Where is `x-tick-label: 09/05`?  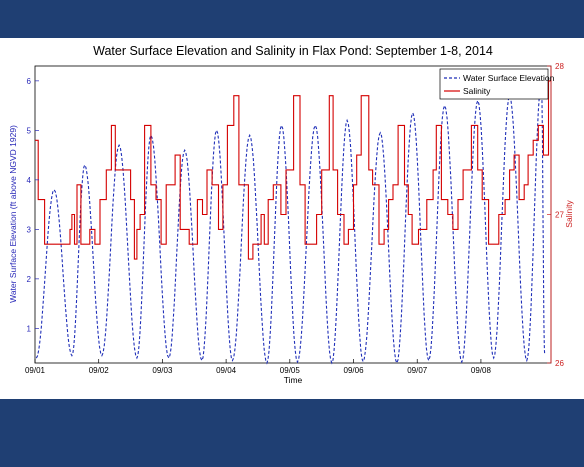 x-tick-label: 09/05 is located at coordinates (290, 370).